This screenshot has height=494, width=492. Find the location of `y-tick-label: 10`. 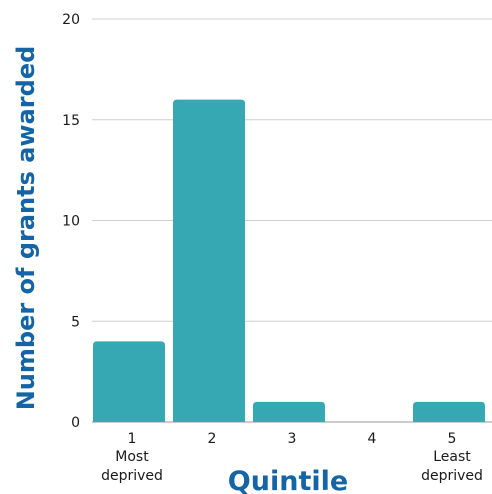

y-tick-label: 10 is located at coordinates (71, 222).